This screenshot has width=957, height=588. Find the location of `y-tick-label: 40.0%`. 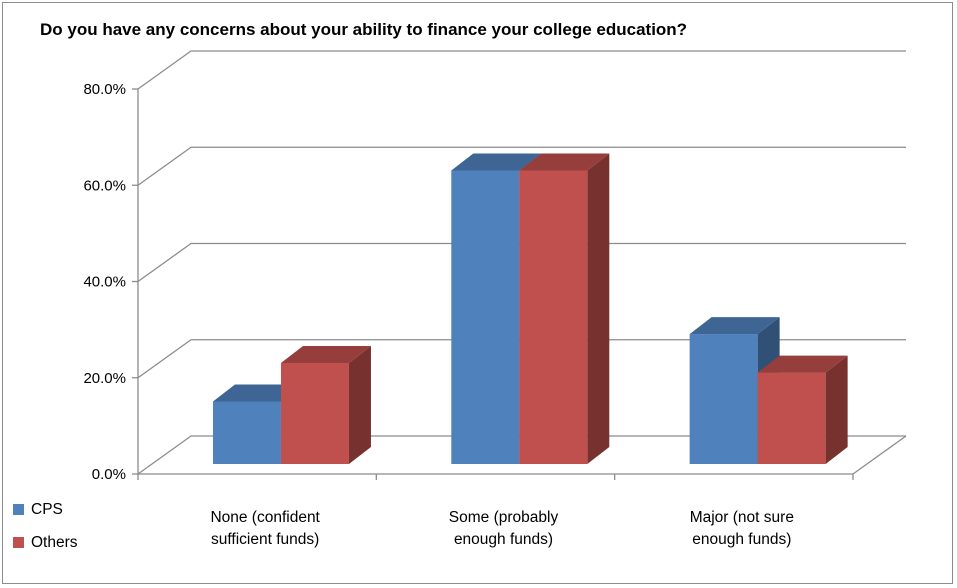

y-tick-label: 40.0% is located at coordinates (104, 282).